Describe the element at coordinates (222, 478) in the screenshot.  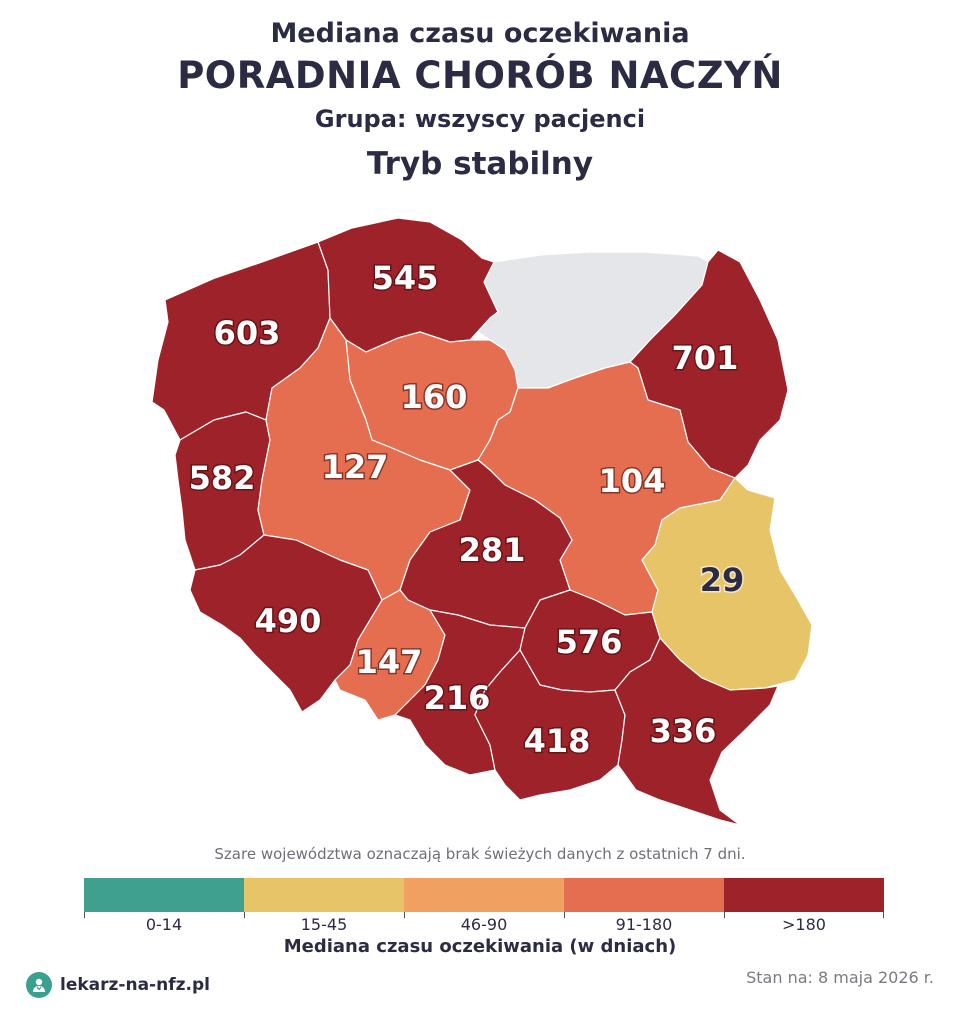
I see `region-value-lubuskie: 582` at that location.